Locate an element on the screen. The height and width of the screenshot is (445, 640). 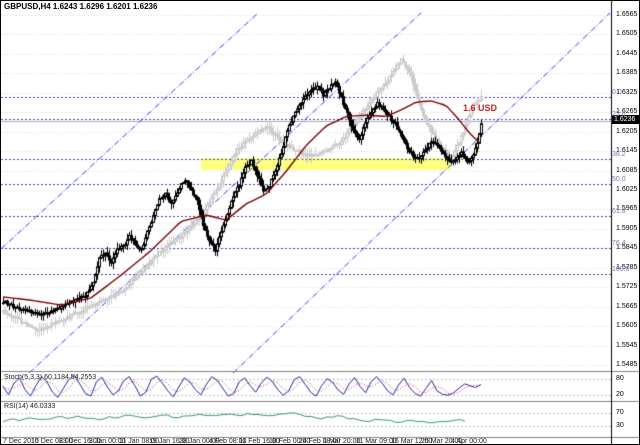
rsi-indicator-label: RSI(14) 46.0333 is located at coordinates (30, 406).